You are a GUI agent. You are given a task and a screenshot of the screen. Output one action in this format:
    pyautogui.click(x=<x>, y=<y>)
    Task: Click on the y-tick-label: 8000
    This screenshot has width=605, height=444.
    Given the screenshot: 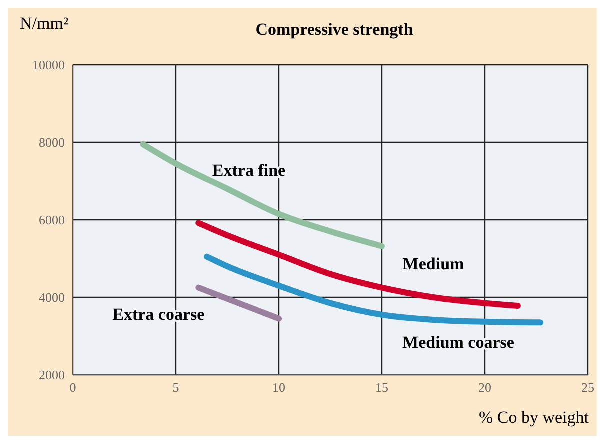 What is the action you would take?
    pyautogui.click(x=52, y=142)
    